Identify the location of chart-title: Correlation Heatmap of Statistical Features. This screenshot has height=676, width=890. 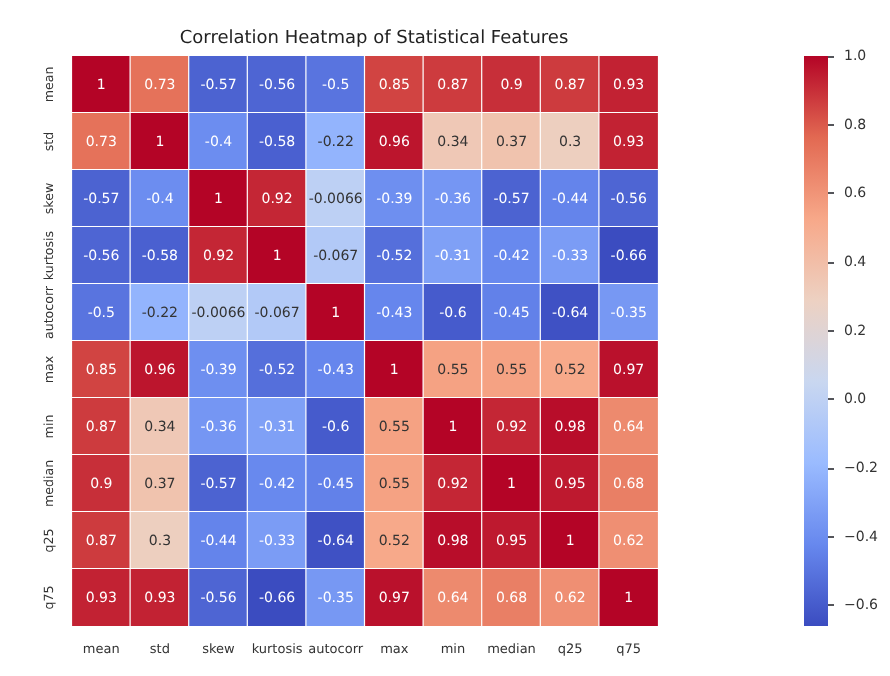
(374, 39).